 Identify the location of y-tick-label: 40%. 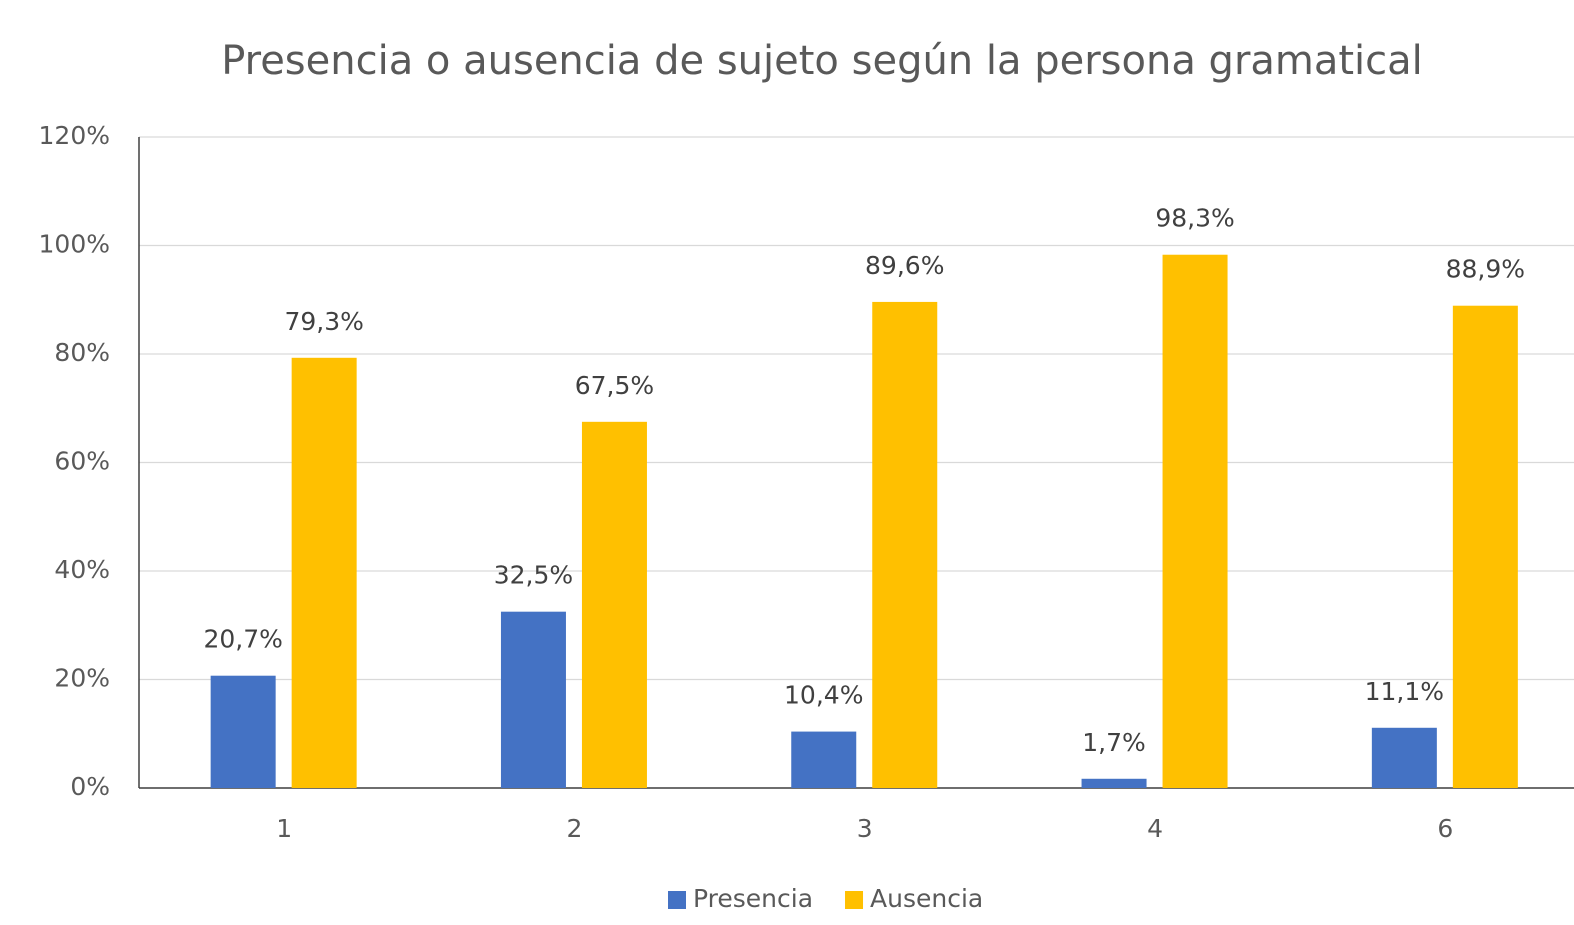
(82, 569).